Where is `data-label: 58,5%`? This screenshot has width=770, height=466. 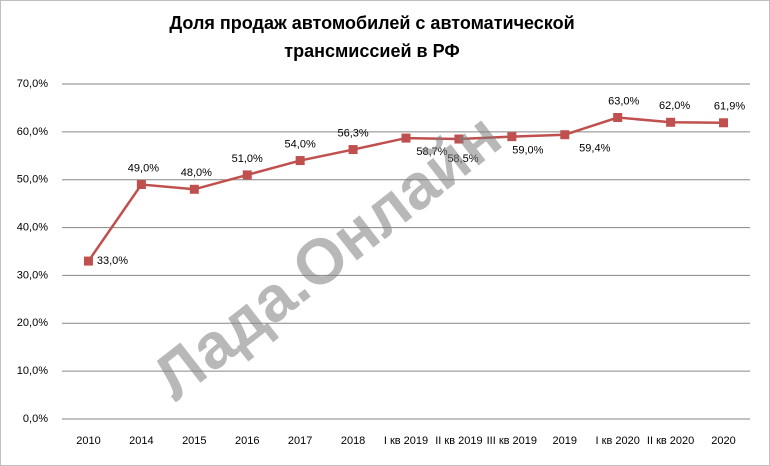
data-label: 58,5% is located at coordinates (462, 159).